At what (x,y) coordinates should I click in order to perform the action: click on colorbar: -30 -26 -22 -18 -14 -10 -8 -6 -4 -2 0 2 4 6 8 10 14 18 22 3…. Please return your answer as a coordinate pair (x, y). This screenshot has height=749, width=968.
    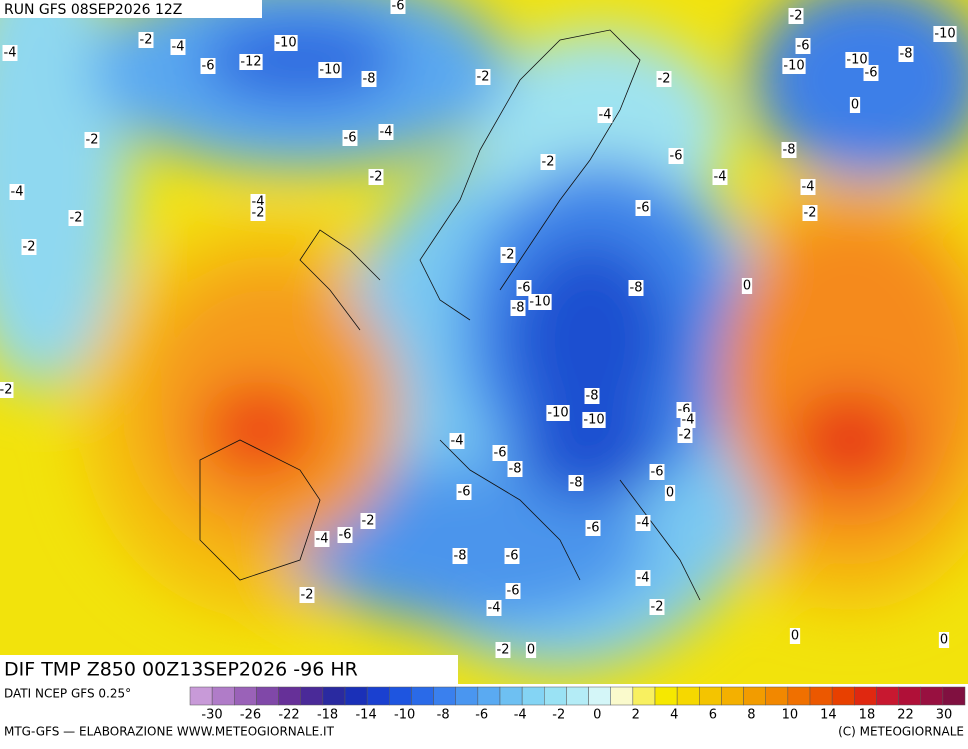
    Looking at the image, I should click on (577, 704).